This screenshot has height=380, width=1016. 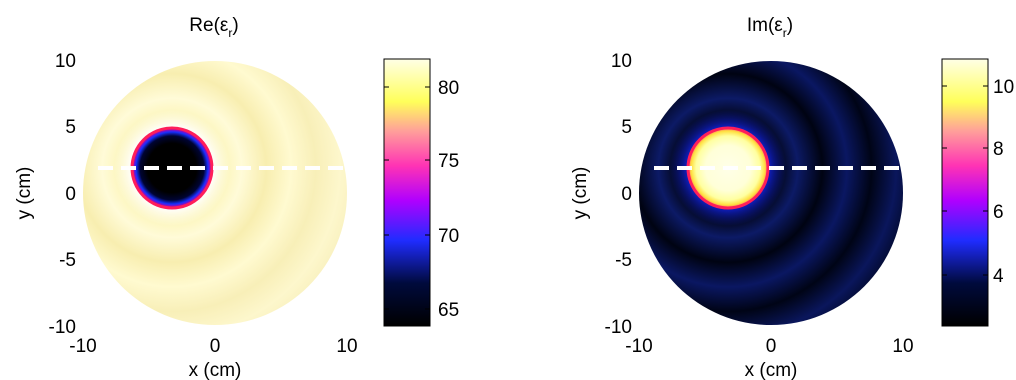 What do you see at coordinates (770, 27) in the screenshot?
I see `chart-title: Im(εr)` at bounding box center [770, 27].